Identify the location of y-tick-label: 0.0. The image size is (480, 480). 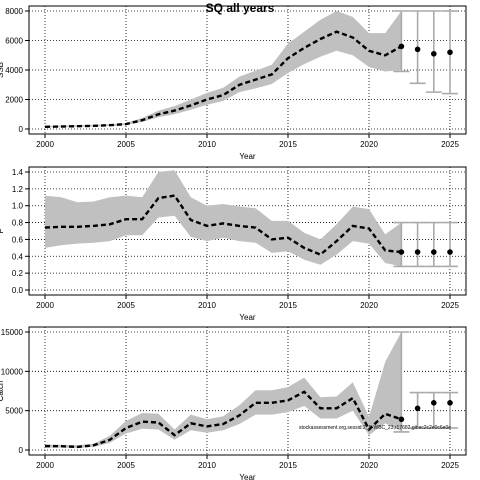
(18, 290).